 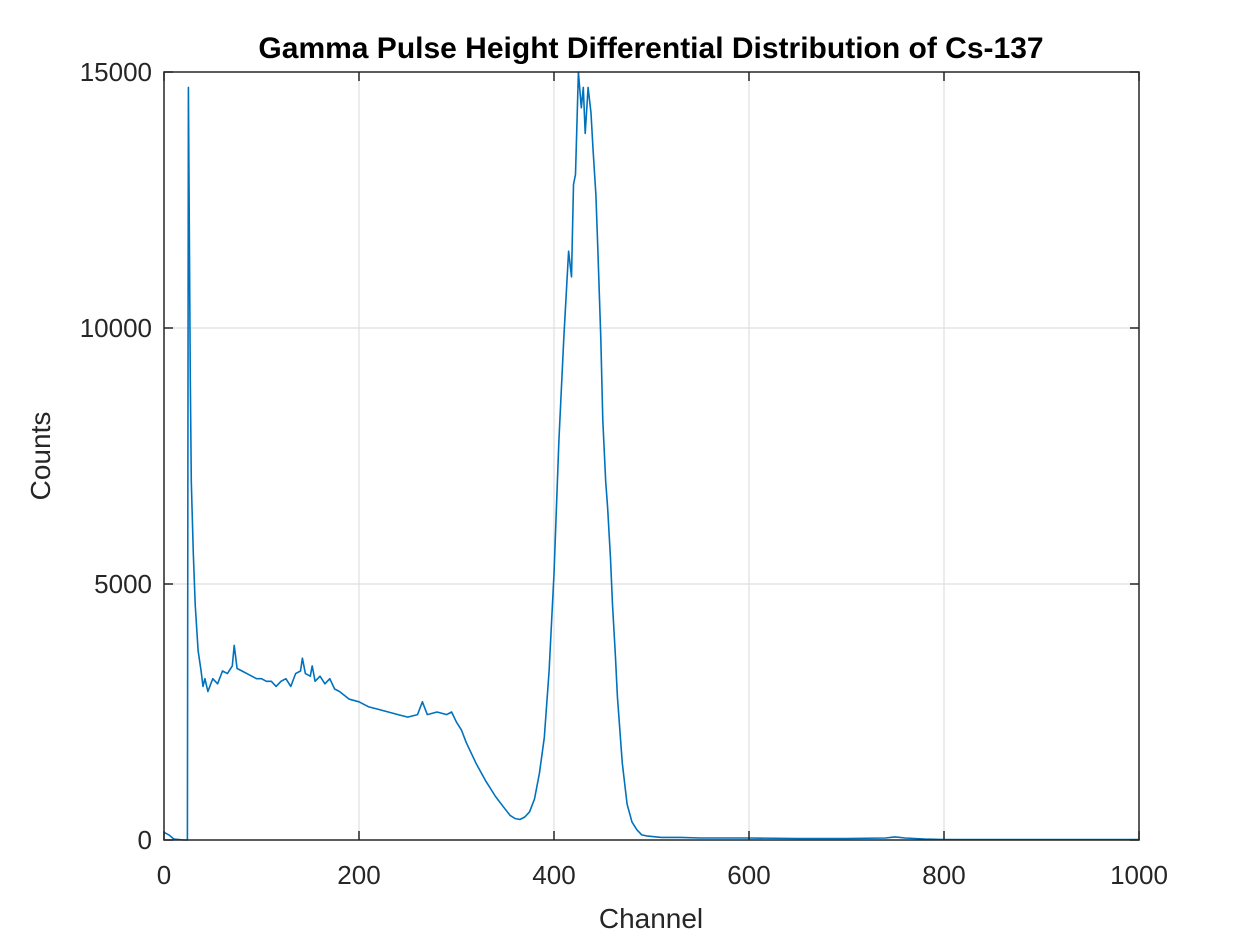 What do you see at coordinates (116, 72) in the screenshot?
I see `y-tick-label: 15000` at bounding box center [116, 72].